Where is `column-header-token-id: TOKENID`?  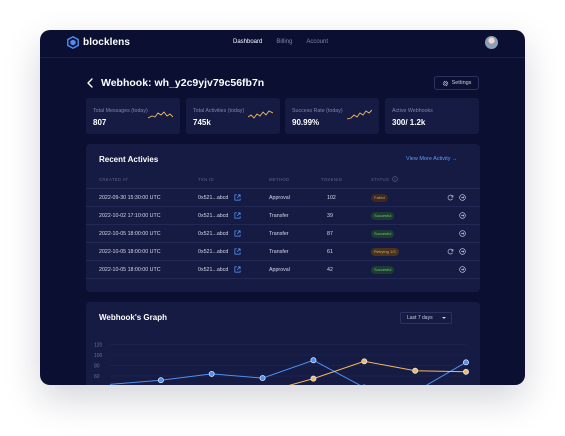
column-header-token-id: TOKENID is located at coordinates (332, 179).